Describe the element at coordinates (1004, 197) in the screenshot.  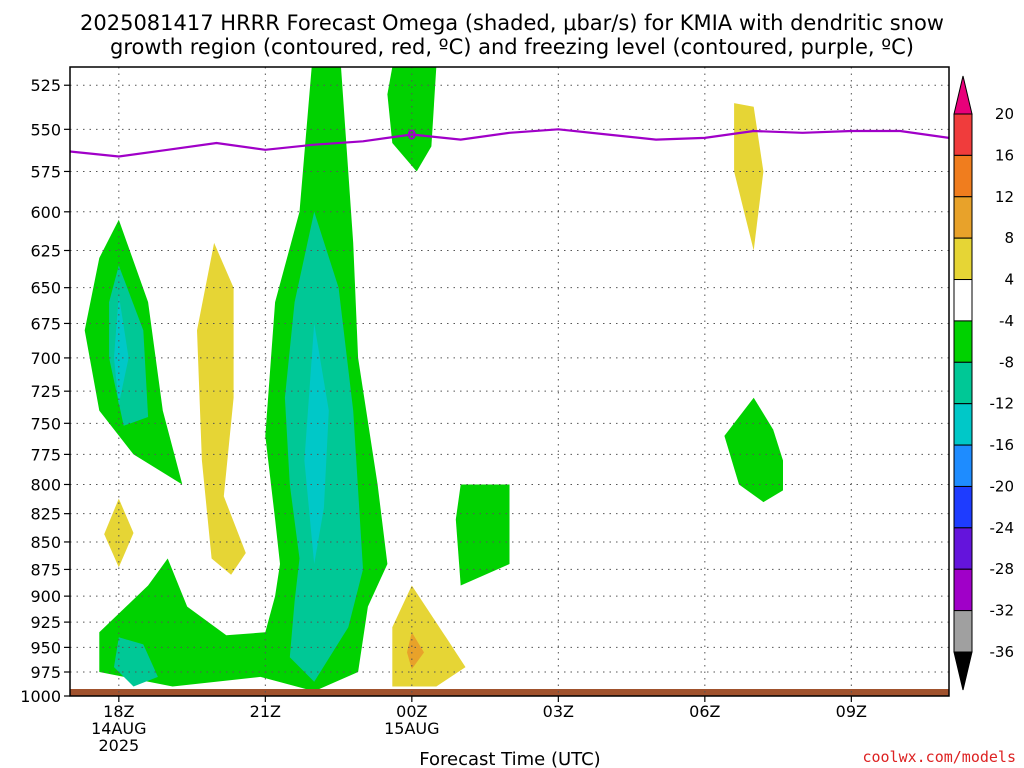
I see `colorbar-label-2: 12` at that location.